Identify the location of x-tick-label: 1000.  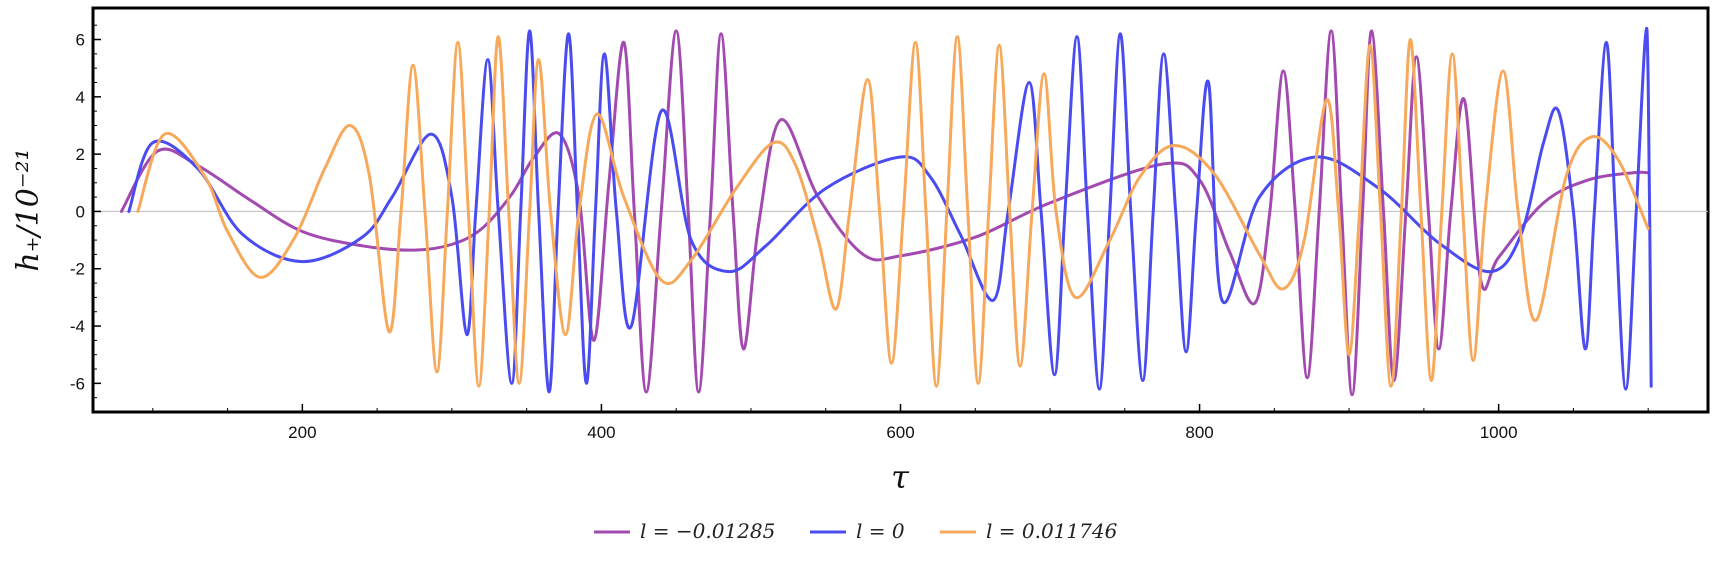
(1499, 432).